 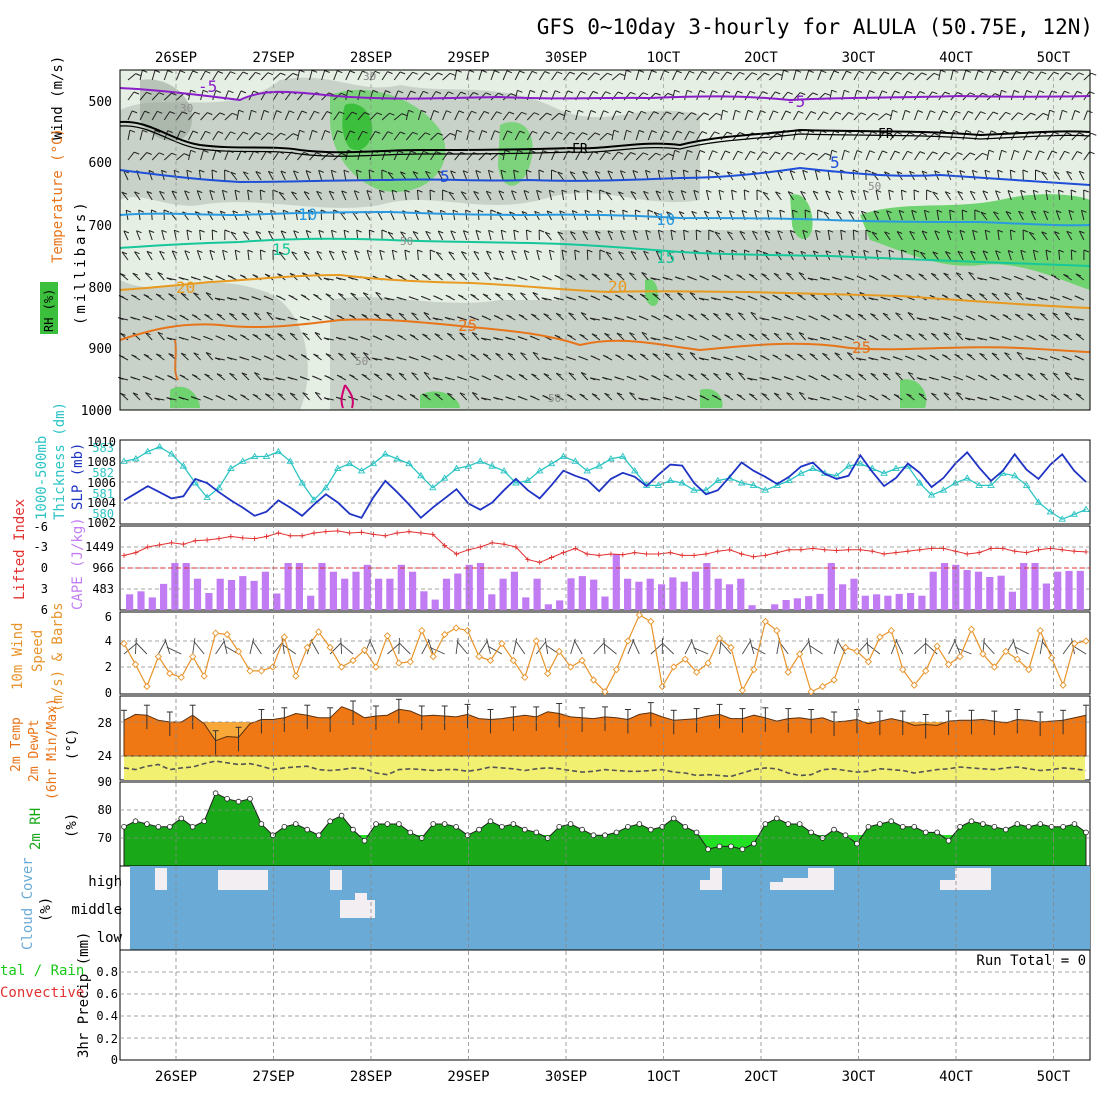 I want to click on top-date-label: 3OCT, so click(x=859, y=58).